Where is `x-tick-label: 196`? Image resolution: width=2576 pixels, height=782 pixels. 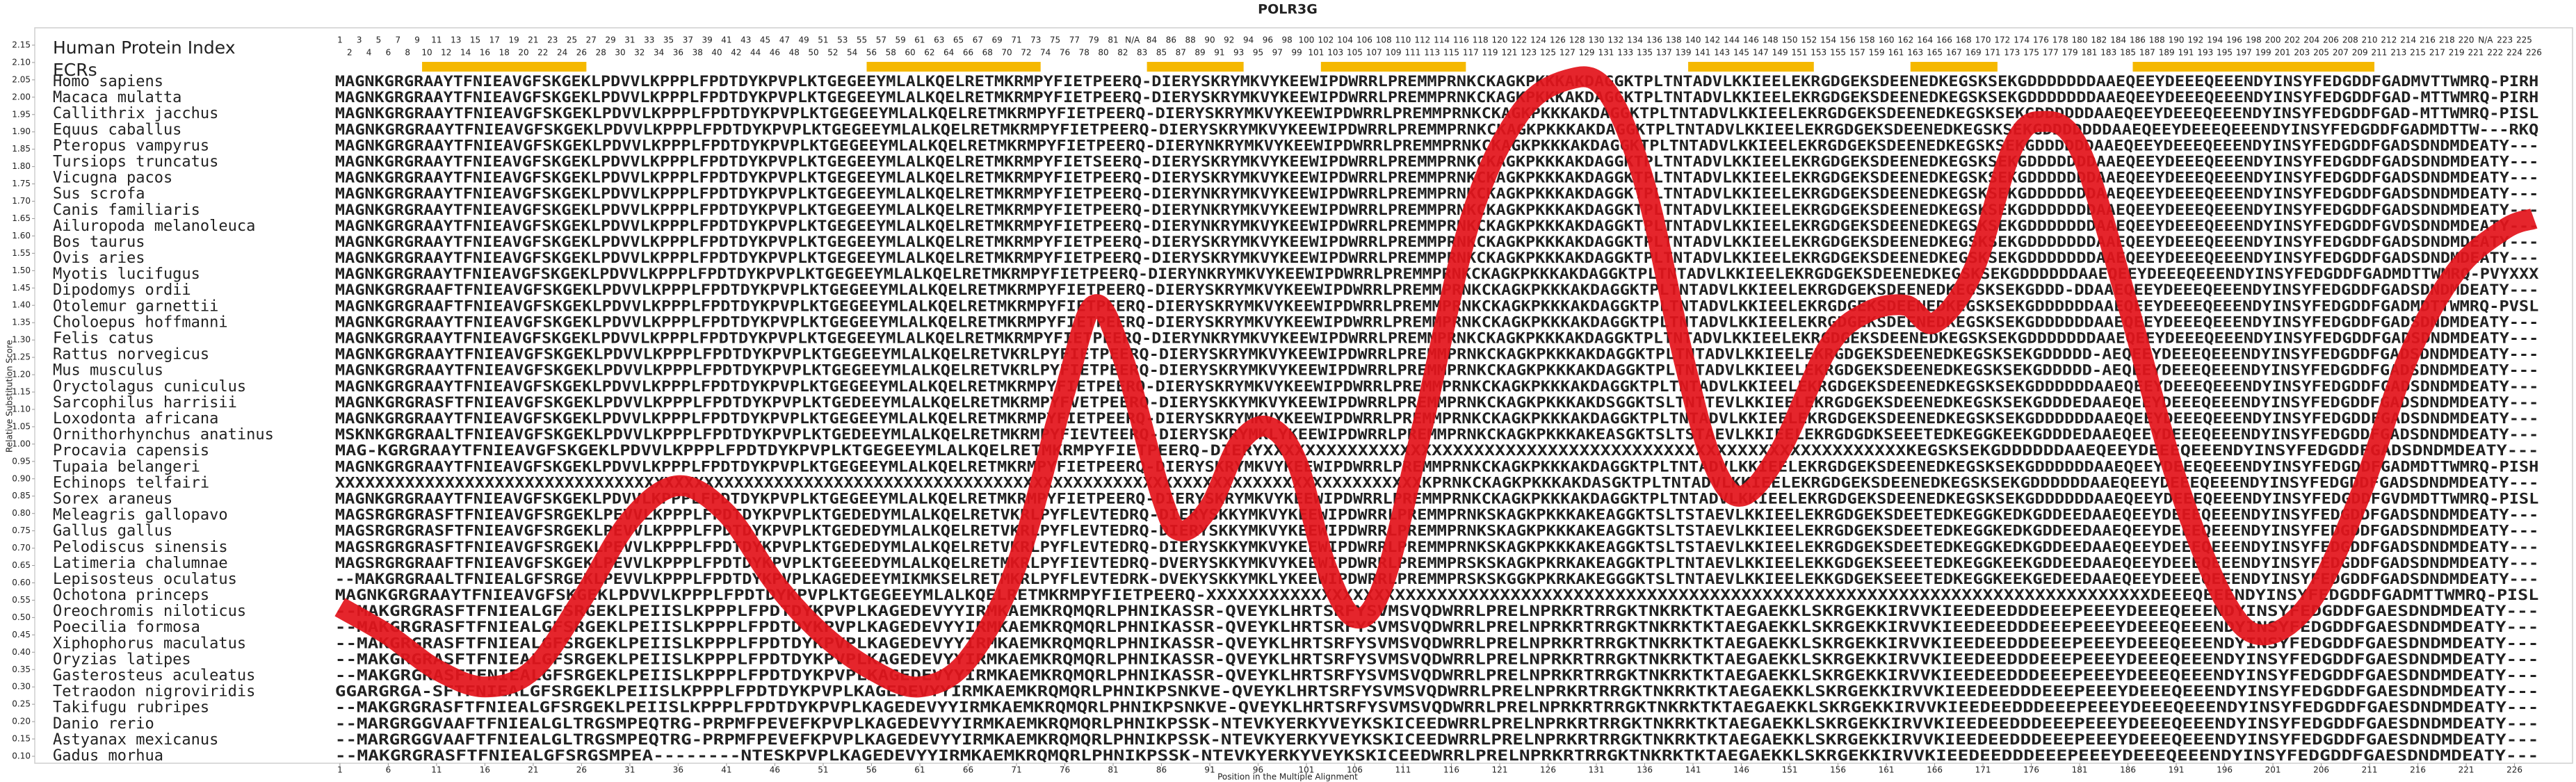
x-tick-label: 196 is located at coordinates (2225, 770).